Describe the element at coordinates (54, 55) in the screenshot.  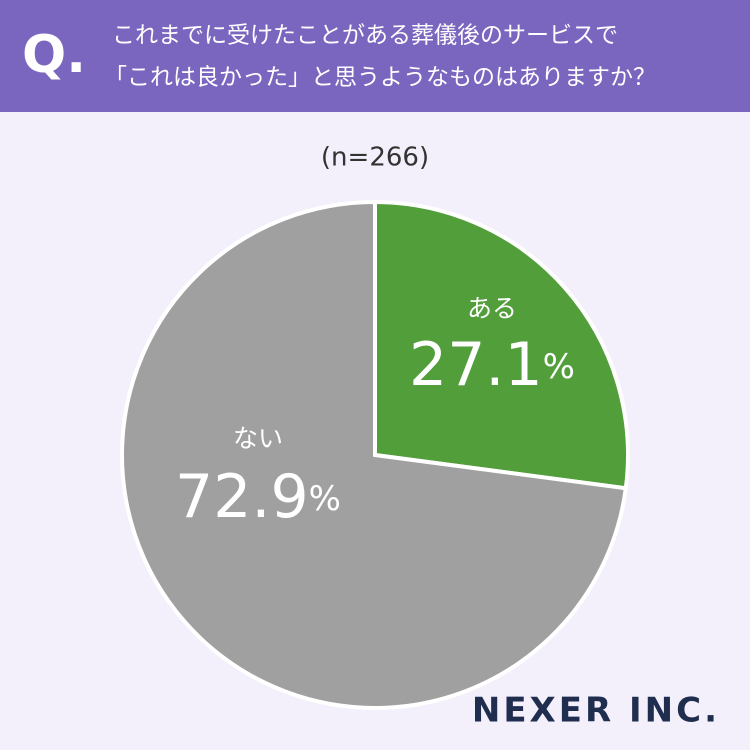
I see `q-mark: Q.` at that location.